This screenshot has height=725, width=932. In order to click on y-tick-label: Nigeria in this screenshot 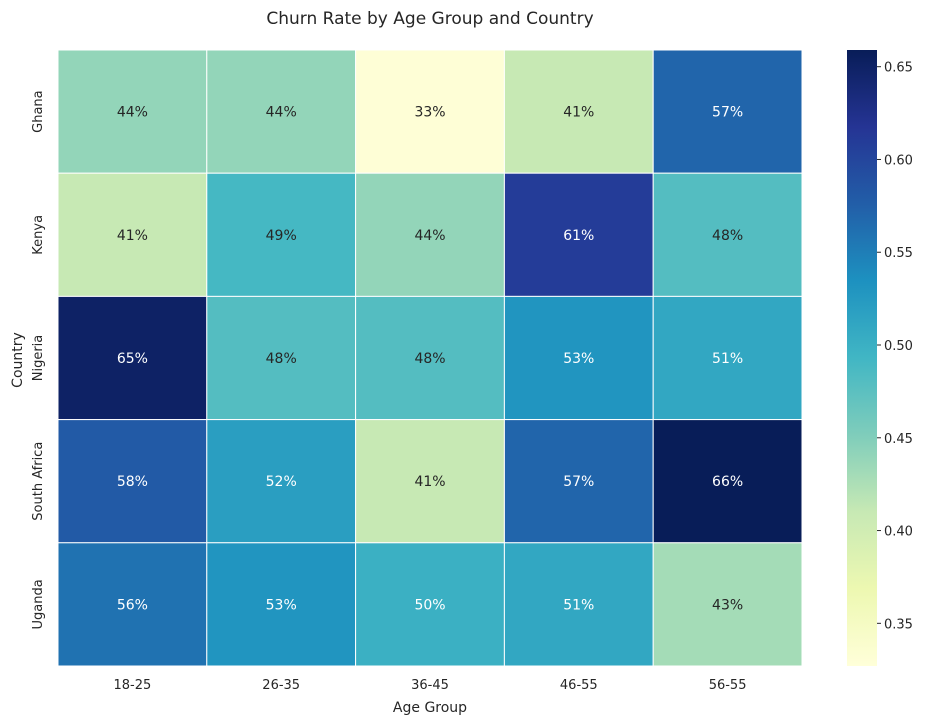, I will do `click(38, 358)`.